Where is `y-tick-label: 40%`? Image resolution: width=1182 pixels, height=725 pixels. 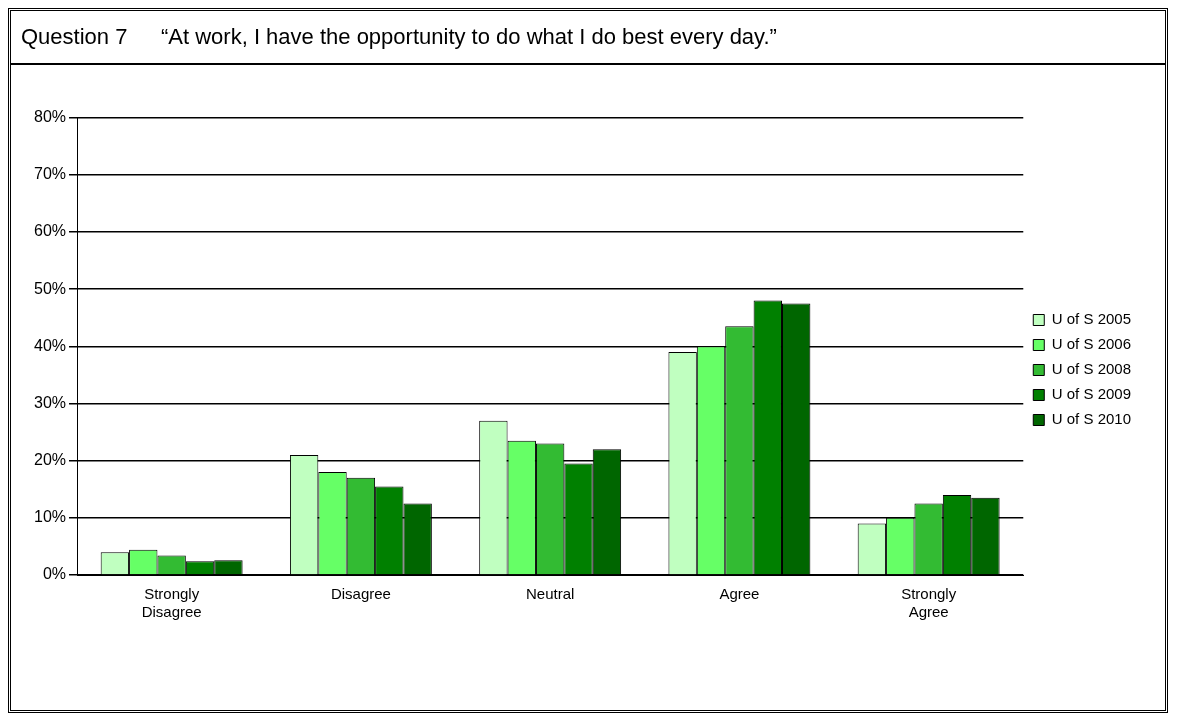
y-tick-label: 40% is located at coordinates (50, 345).